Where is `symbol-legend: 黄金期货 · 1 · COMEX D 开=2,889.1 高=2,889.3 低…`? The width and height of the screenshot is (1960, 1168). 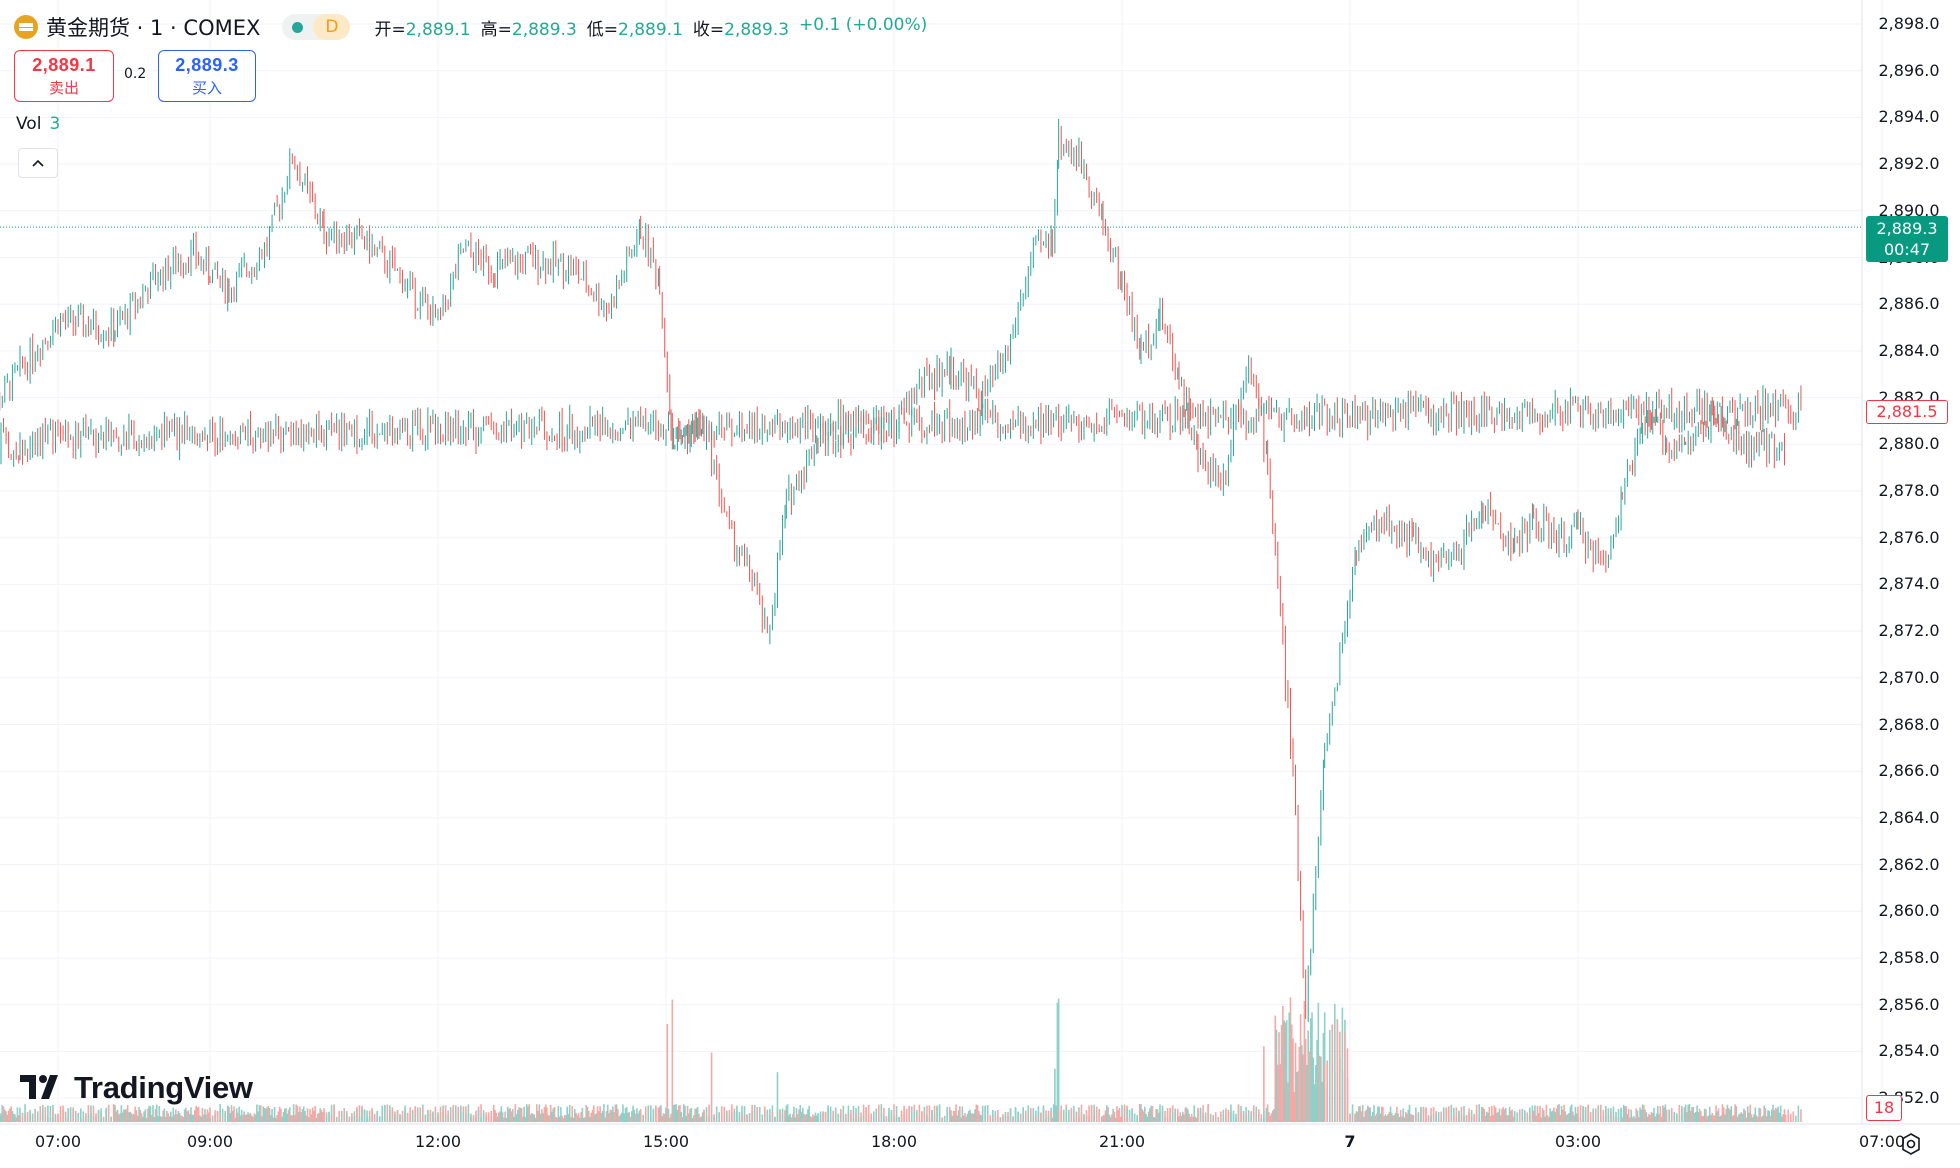
symbol-legend: 黄金期货 · 1 · COMEX D 开=2,889.1 高=2,889.3 低… is located at coordinates (470, 27).